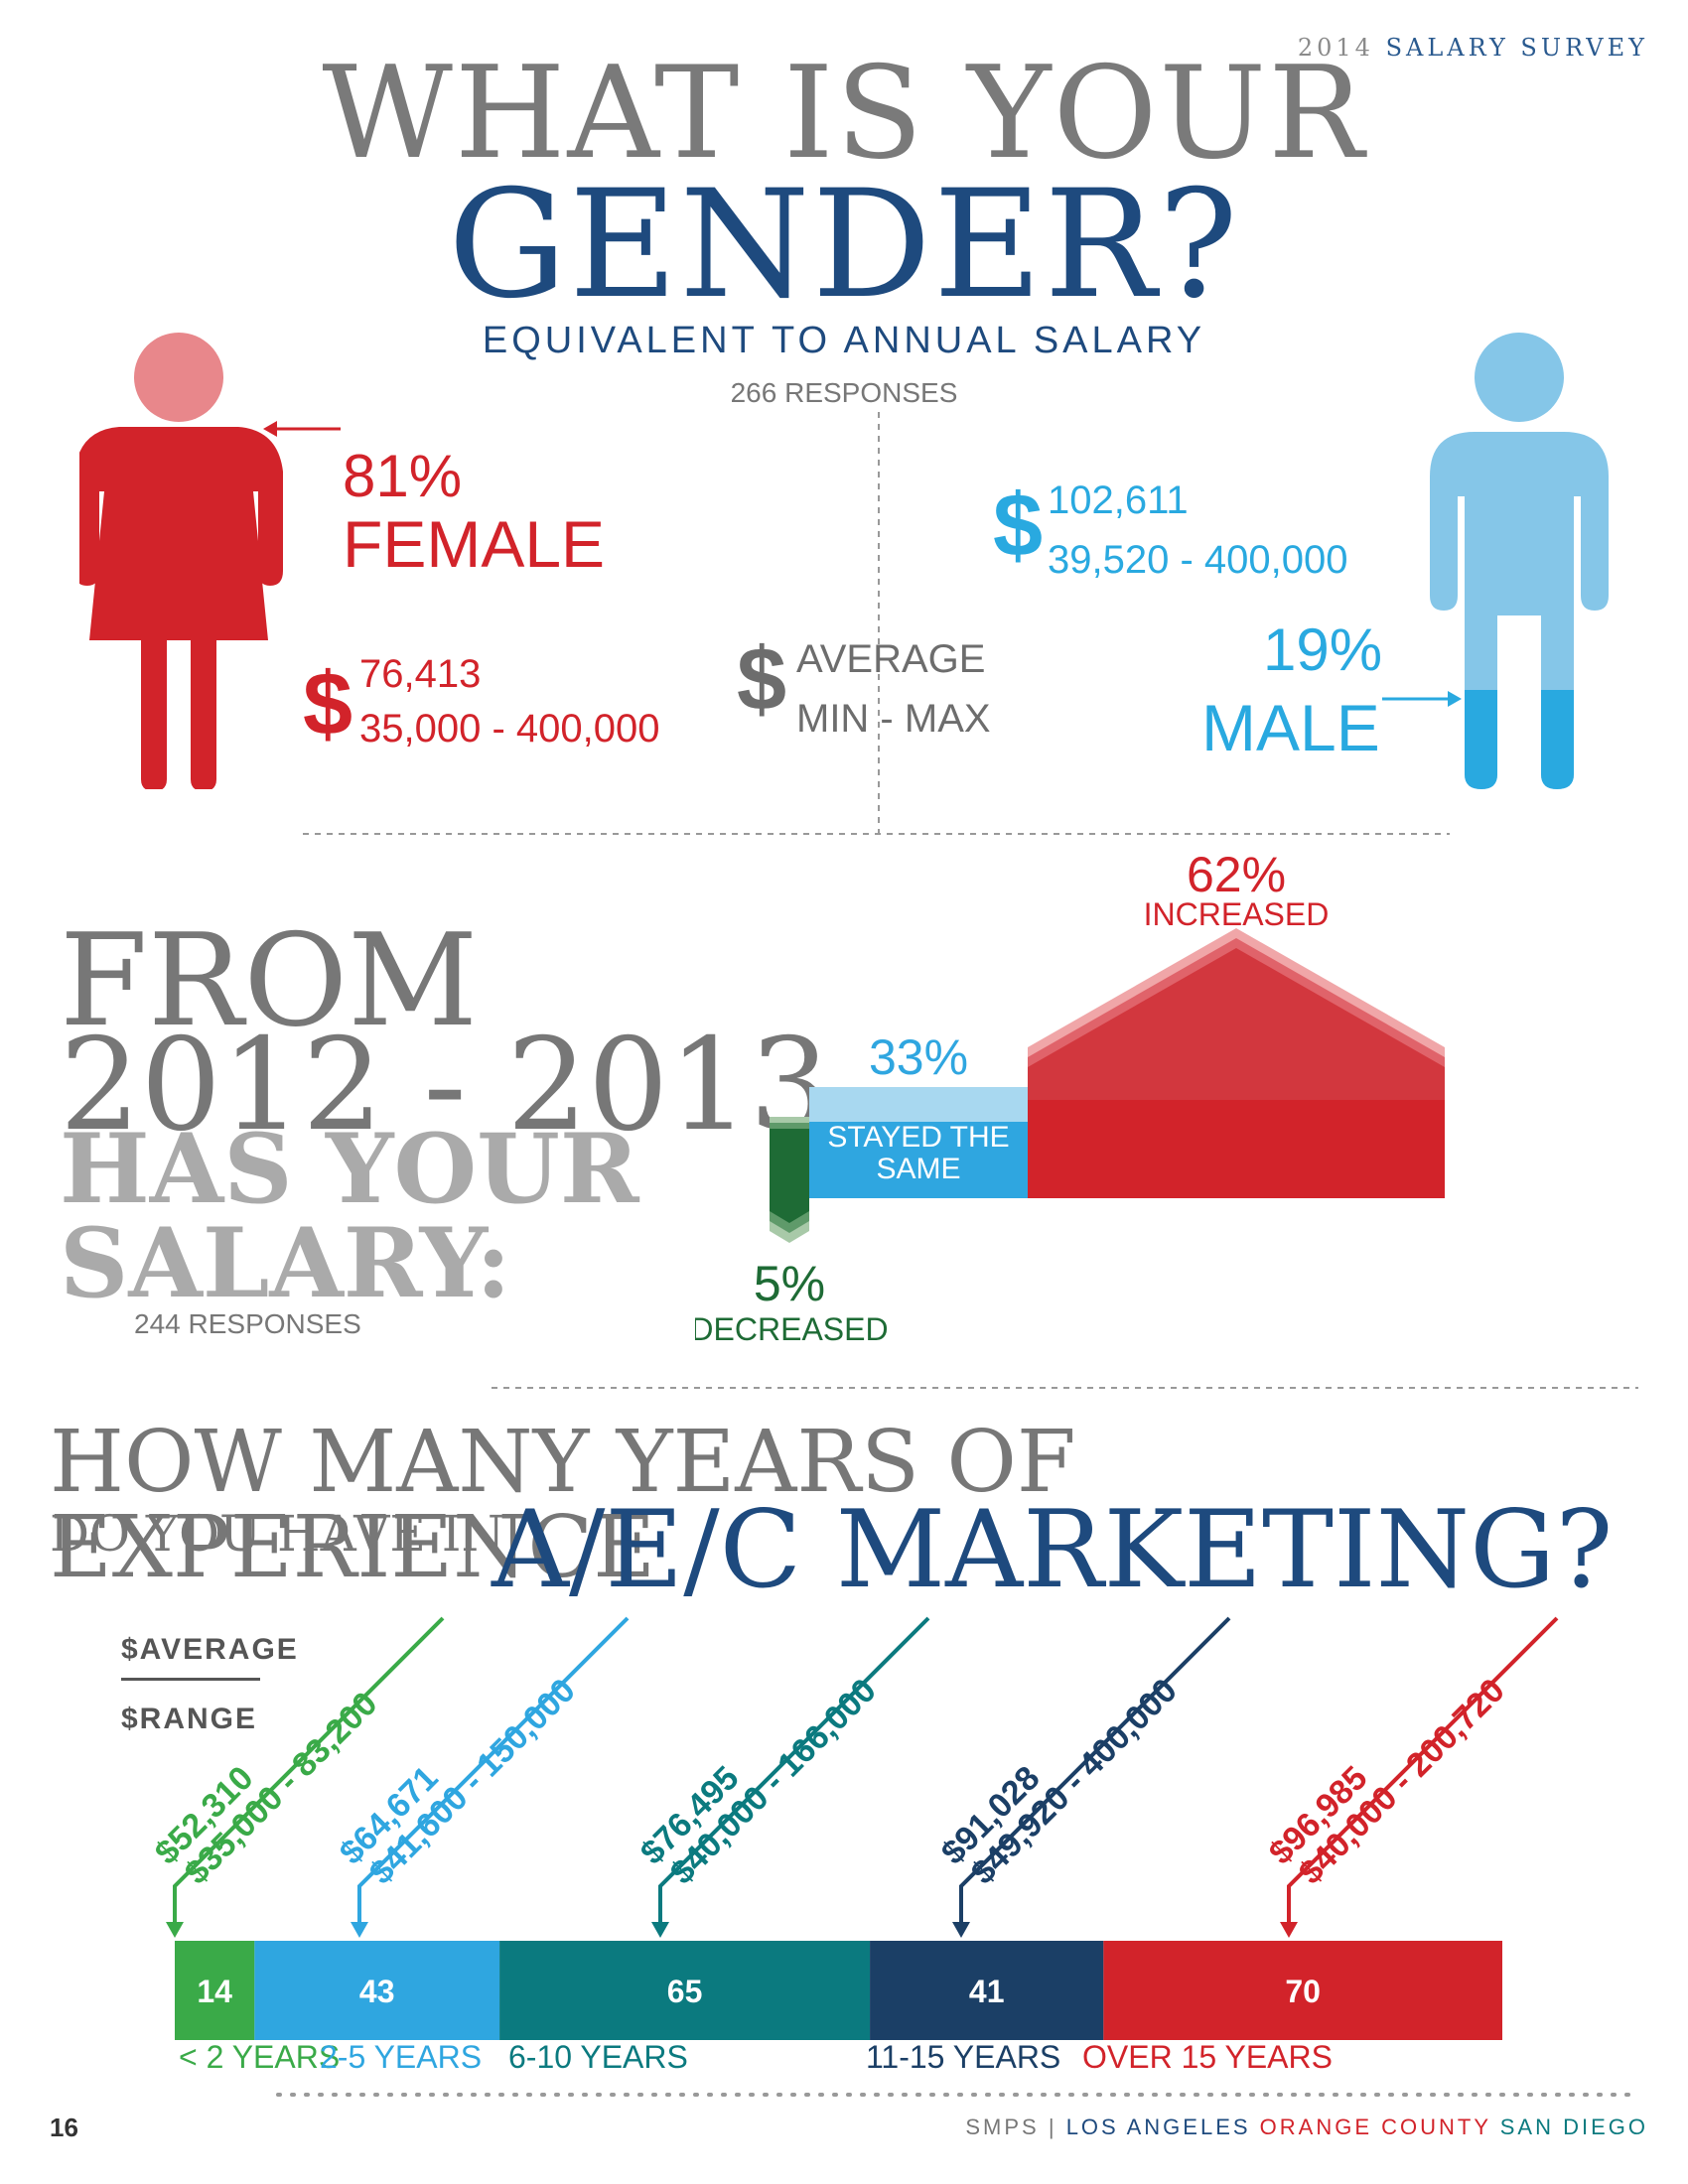 The height and width of the screenshot is (2184, 1688). I want to click on experience-value-1: 43, so click(377, 1991).